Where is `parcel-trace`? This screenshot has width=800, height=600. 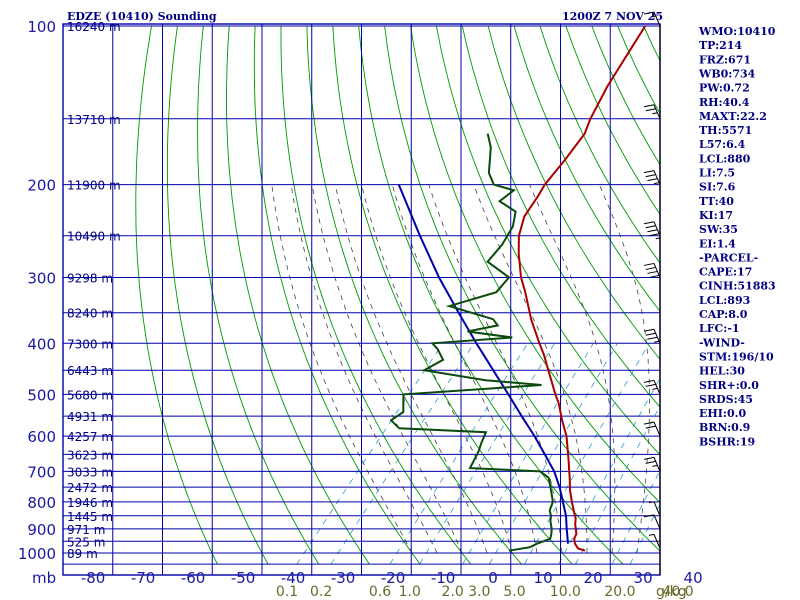 parcel-trace is located at coordinates (483, 364).